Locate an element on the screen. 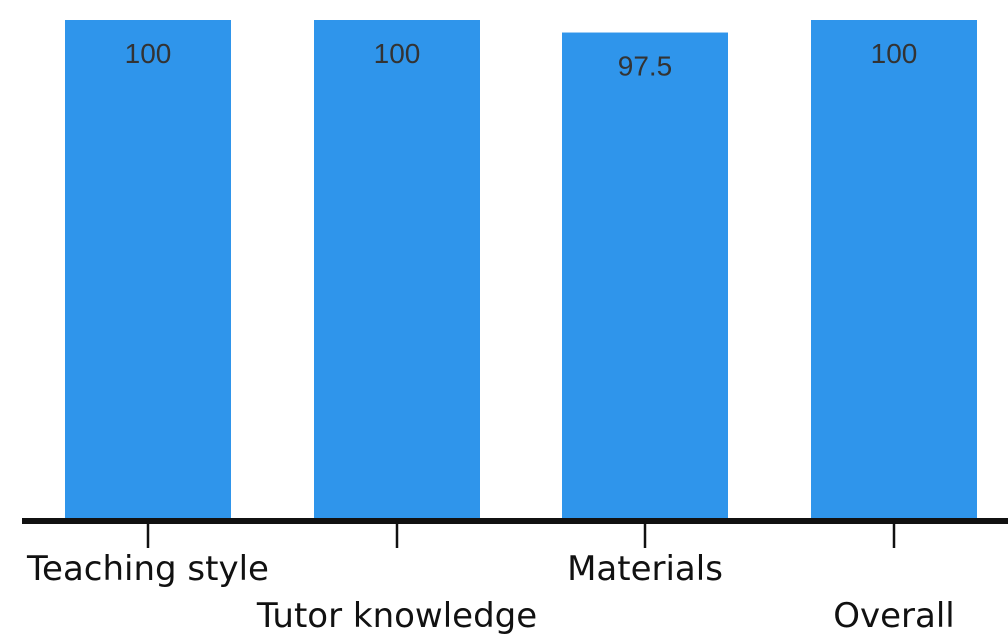 The width and height of the screenshot is (1008, 635). category-label-1: Teaching style is located at coordinates (147, 569).